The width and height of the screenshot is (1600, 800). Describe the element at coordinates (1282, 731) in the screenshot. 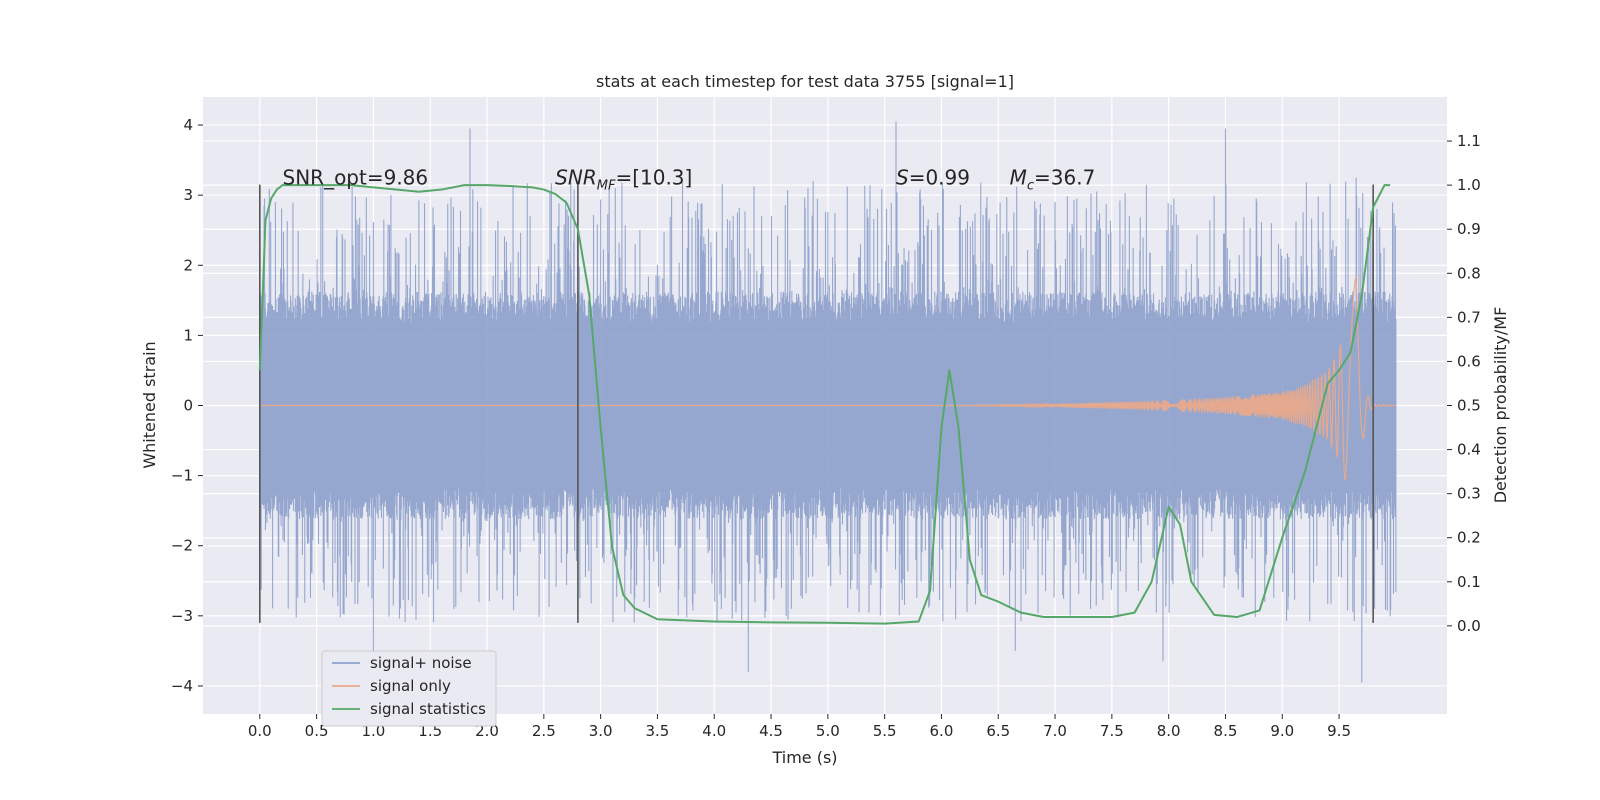

I see `x-tick-label: 9.0` at that location.